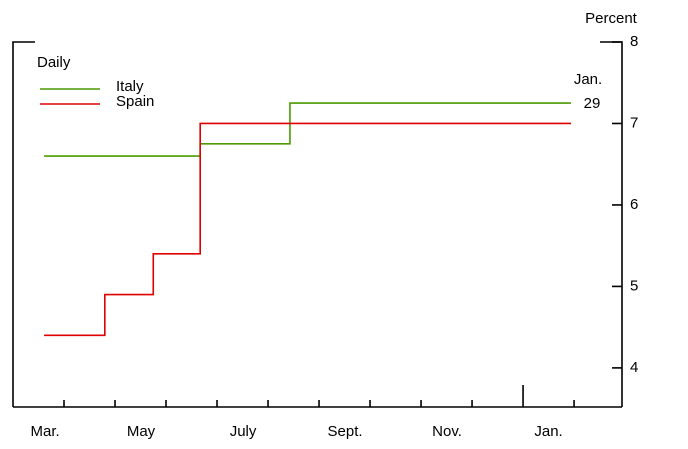 The width and height of the screenshot is (688, 449). I want to click on annotation: Jan., so click(588, 79).